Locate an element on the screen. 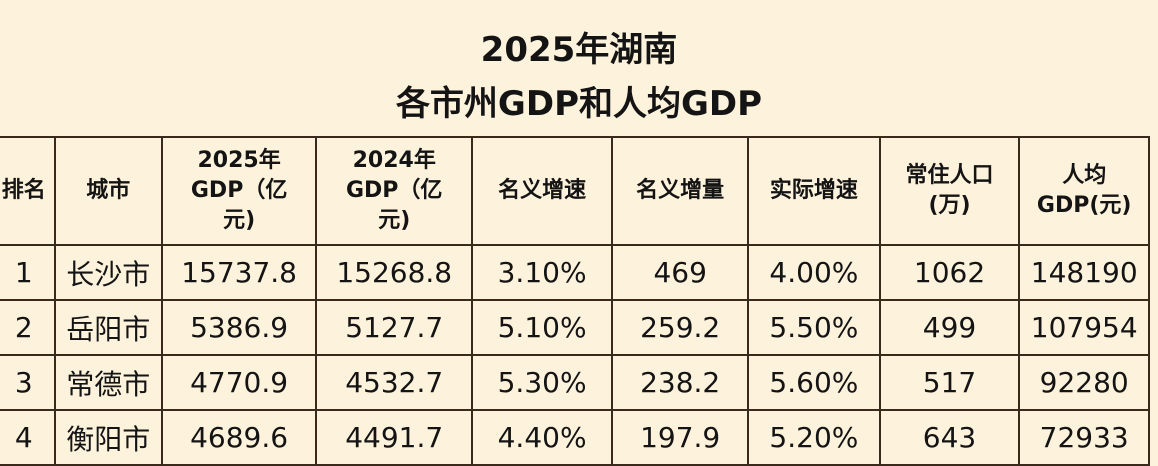 This screenshot has height=466, width=1158. cell-rank: 2 is located at coordinates (28, 327).